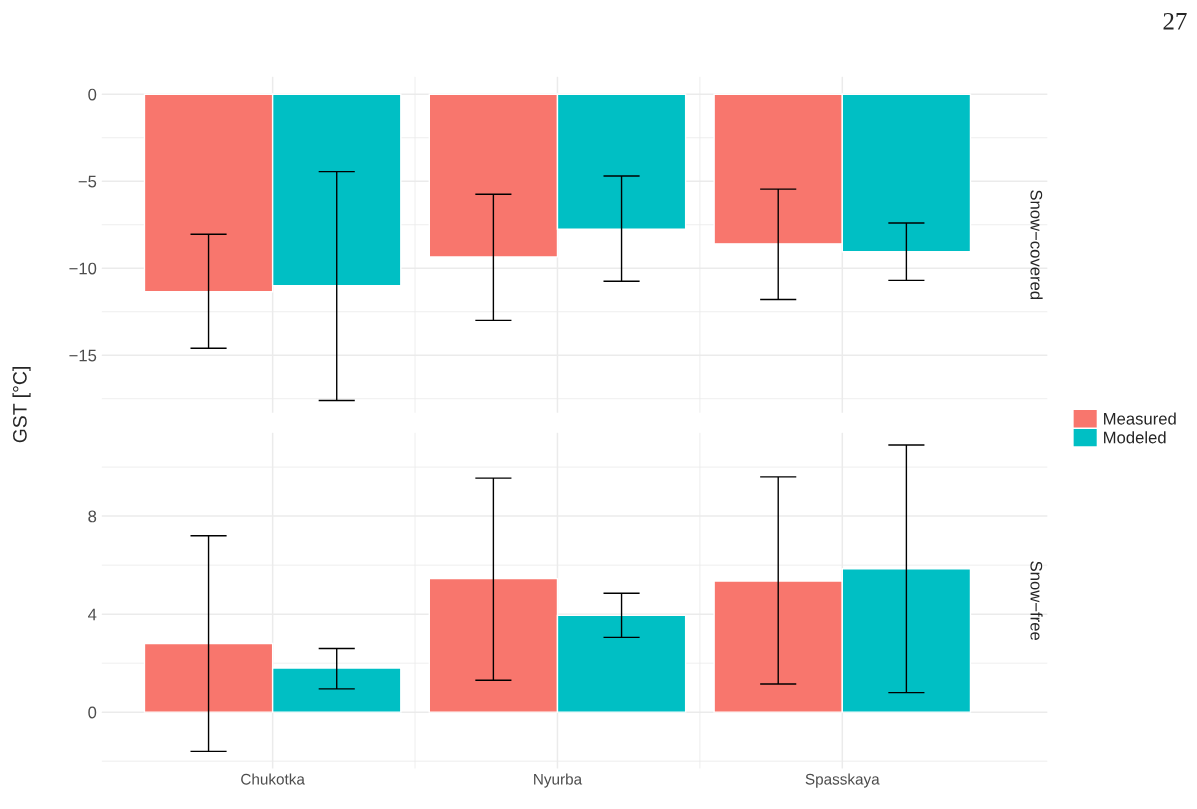 This screenshot has height=809, width=1197. I want to click on y-axis-title: GST [°C], so click(21, 405).